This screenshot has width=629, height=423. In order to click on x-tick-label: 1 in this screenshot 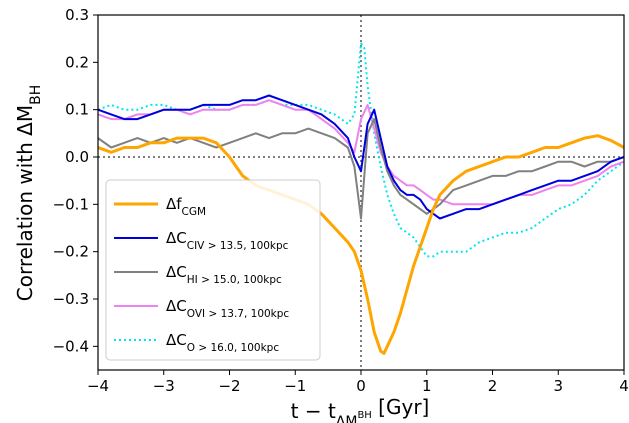, I will do `click(427, 386)`.